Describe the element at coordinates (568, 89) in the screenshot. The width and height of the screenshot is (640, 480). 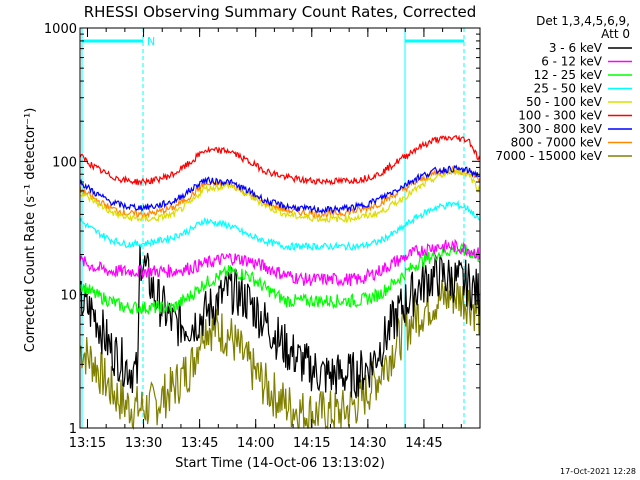
I see `legend-label: 25 - 50 keV` at that location.